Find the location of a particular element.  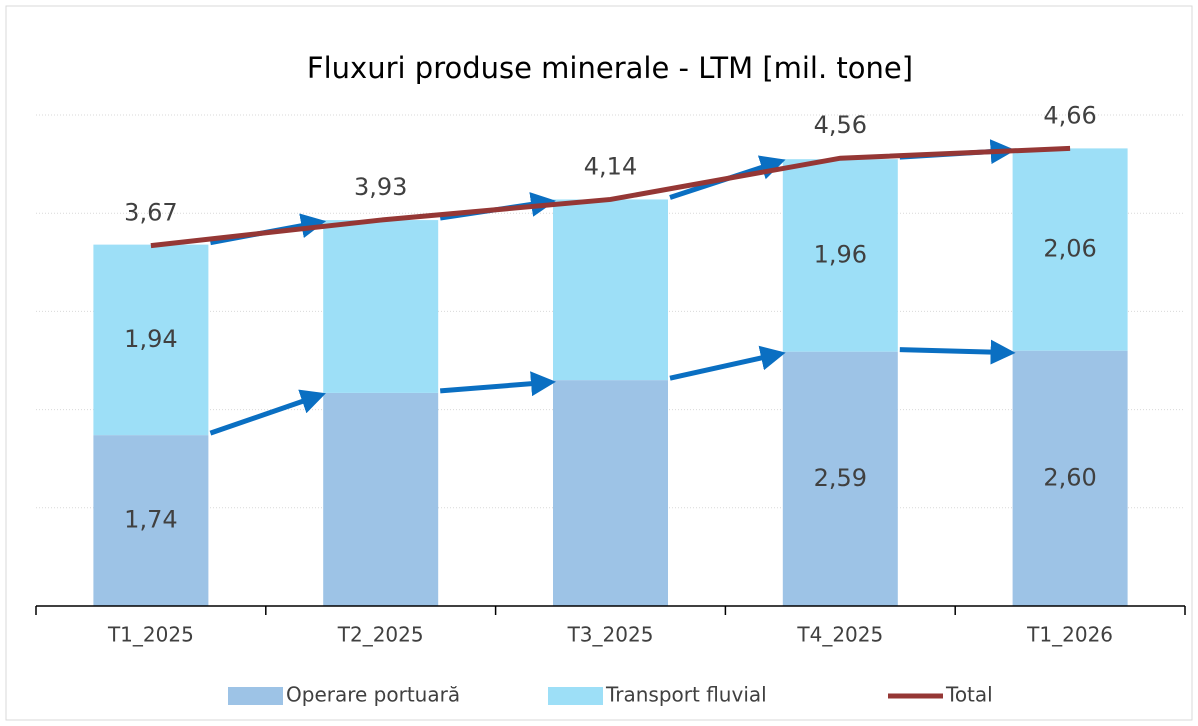

data-label: 4,66 is located at coordinates (1069, 115).